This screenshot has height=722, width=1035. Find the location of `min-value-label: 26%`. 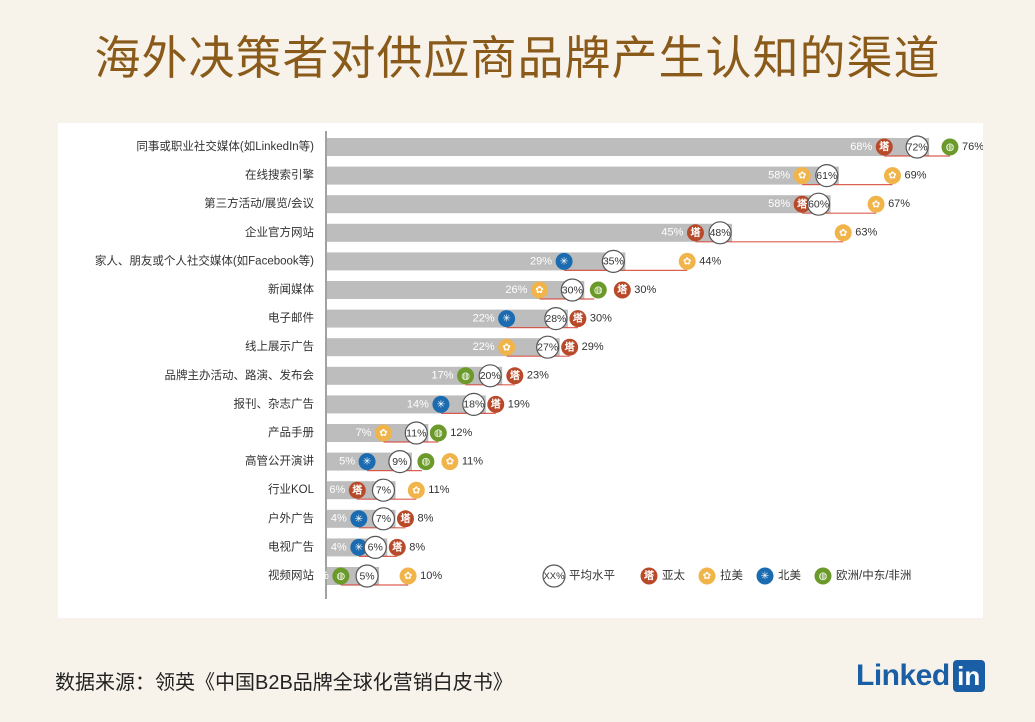

min-value-label: 26% is located at coordinates (516, 290).